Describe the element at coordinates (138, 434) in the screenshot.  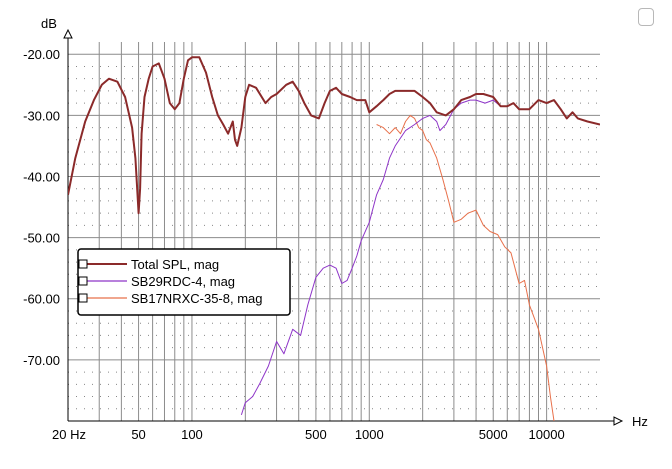
I see `x-tick-label: 50` at that location.